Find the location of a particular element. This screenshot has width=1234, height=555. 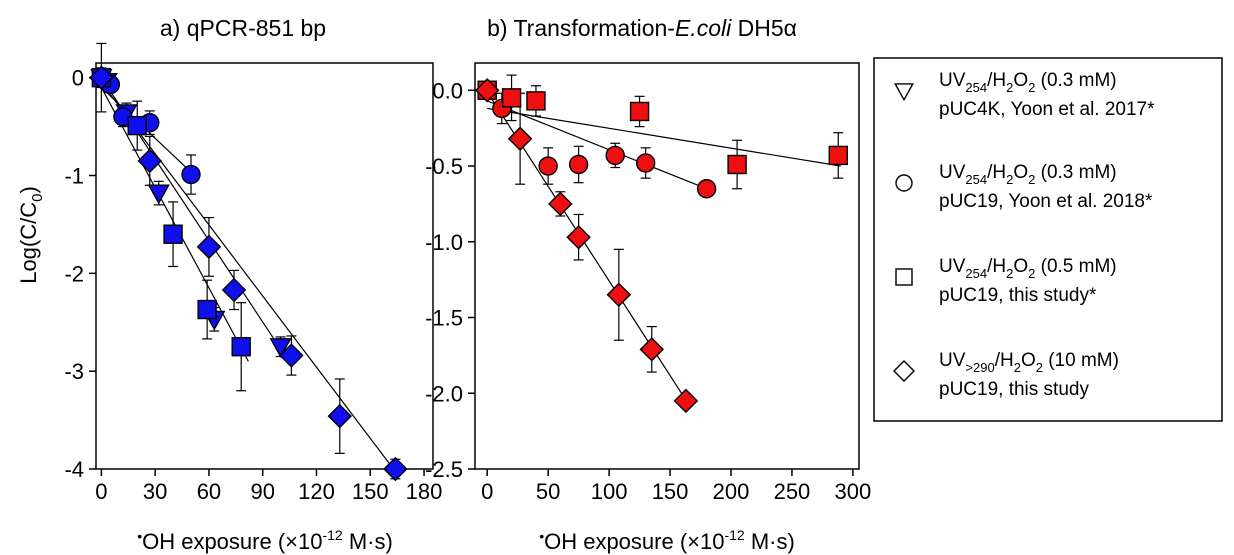

legend-entry-line2: pUC19, this study is located at coordinates (1014, 389).